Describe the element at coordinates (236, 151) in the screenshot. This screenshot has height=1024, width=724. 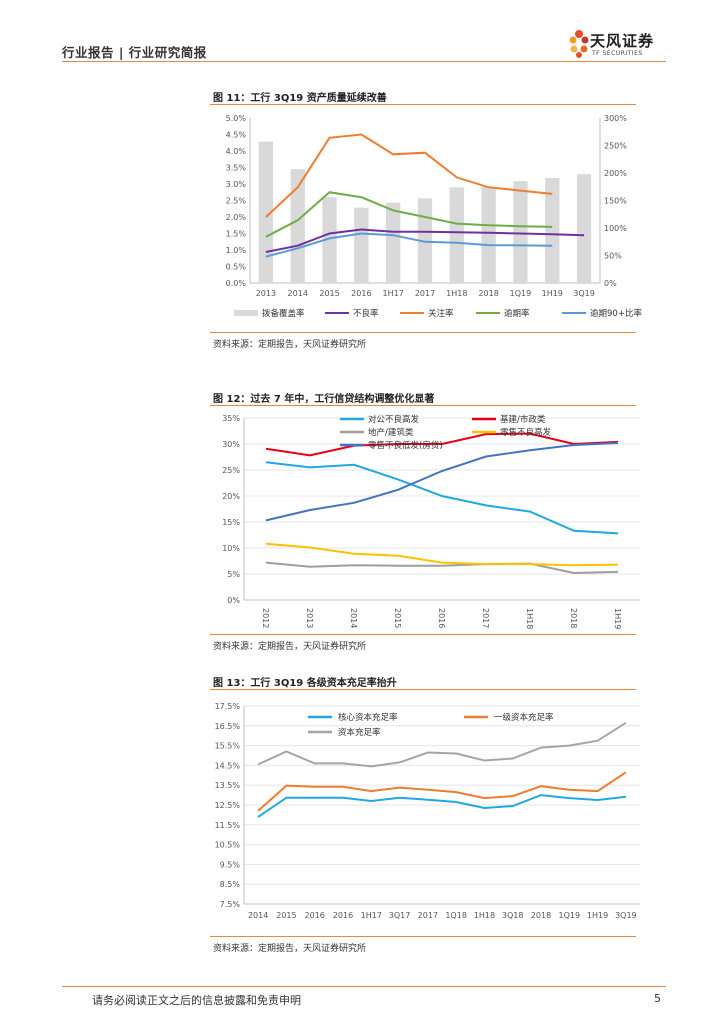
I see `left-axis-tick: 4.0%` at that location.